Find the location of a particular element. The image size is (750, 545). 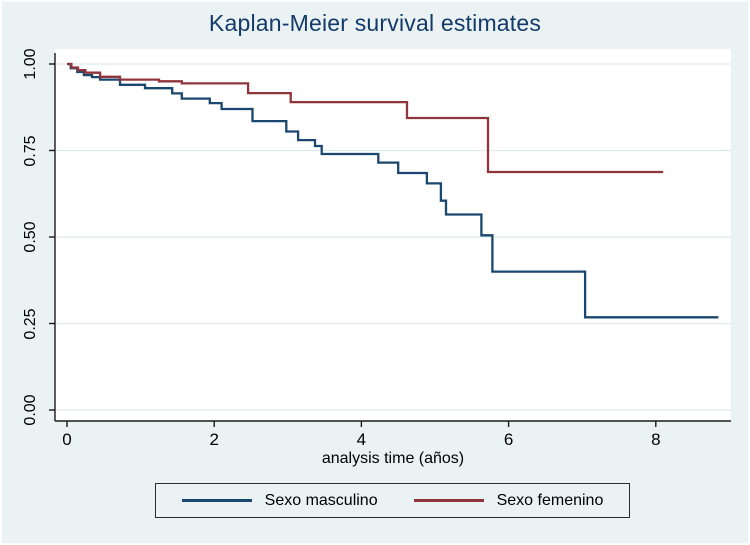

x-tick-label-6: 6 is located at coordinates (508, 439).